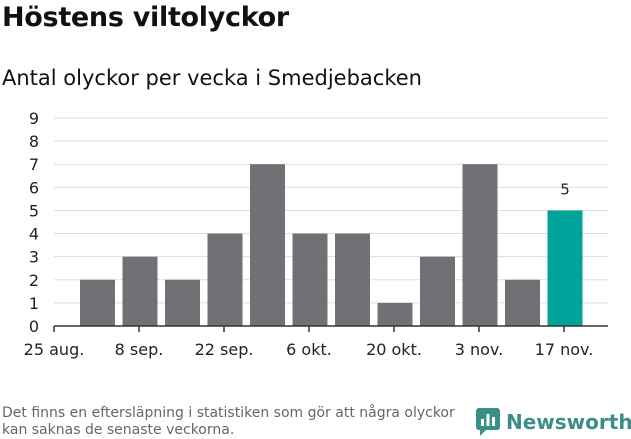 The image size is (631, 439). I want to click on brand-logo: Newsworthy, so click(553, 422).